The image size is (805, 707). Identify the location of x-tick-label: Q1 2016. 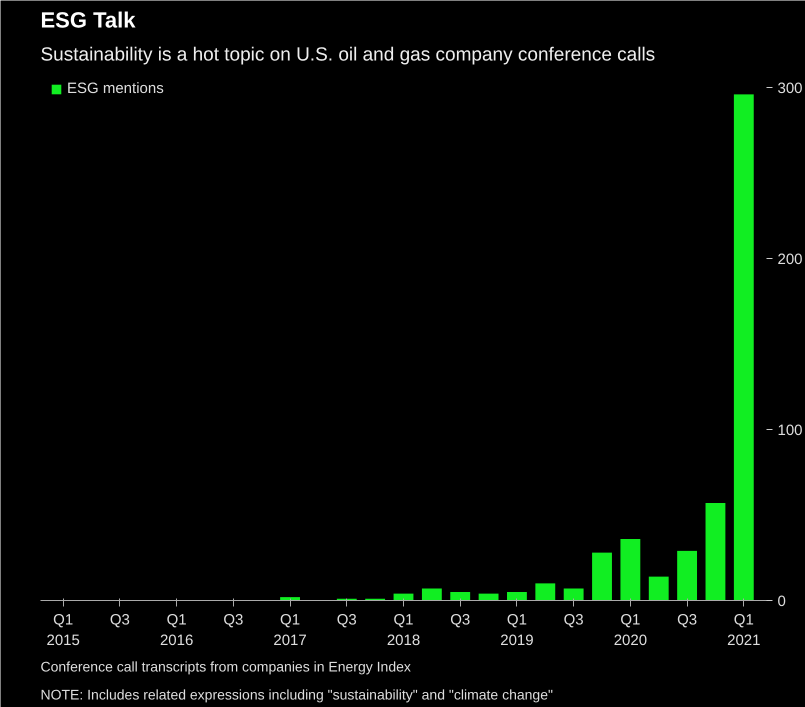
(177, 630).